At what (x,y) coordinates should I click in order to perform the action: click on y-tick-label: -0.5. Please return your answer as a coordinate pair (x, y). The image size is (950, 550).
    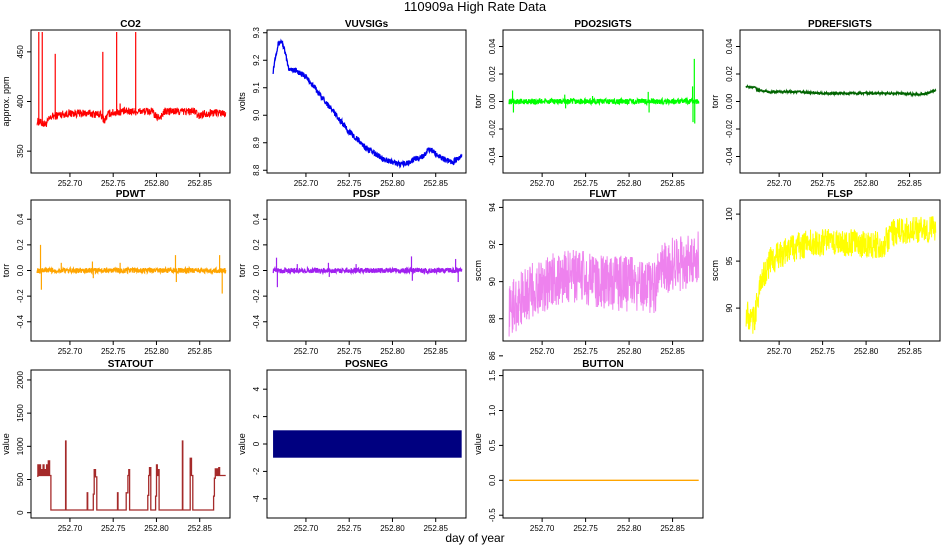
    Looking at the image, I should click on (492, 515).